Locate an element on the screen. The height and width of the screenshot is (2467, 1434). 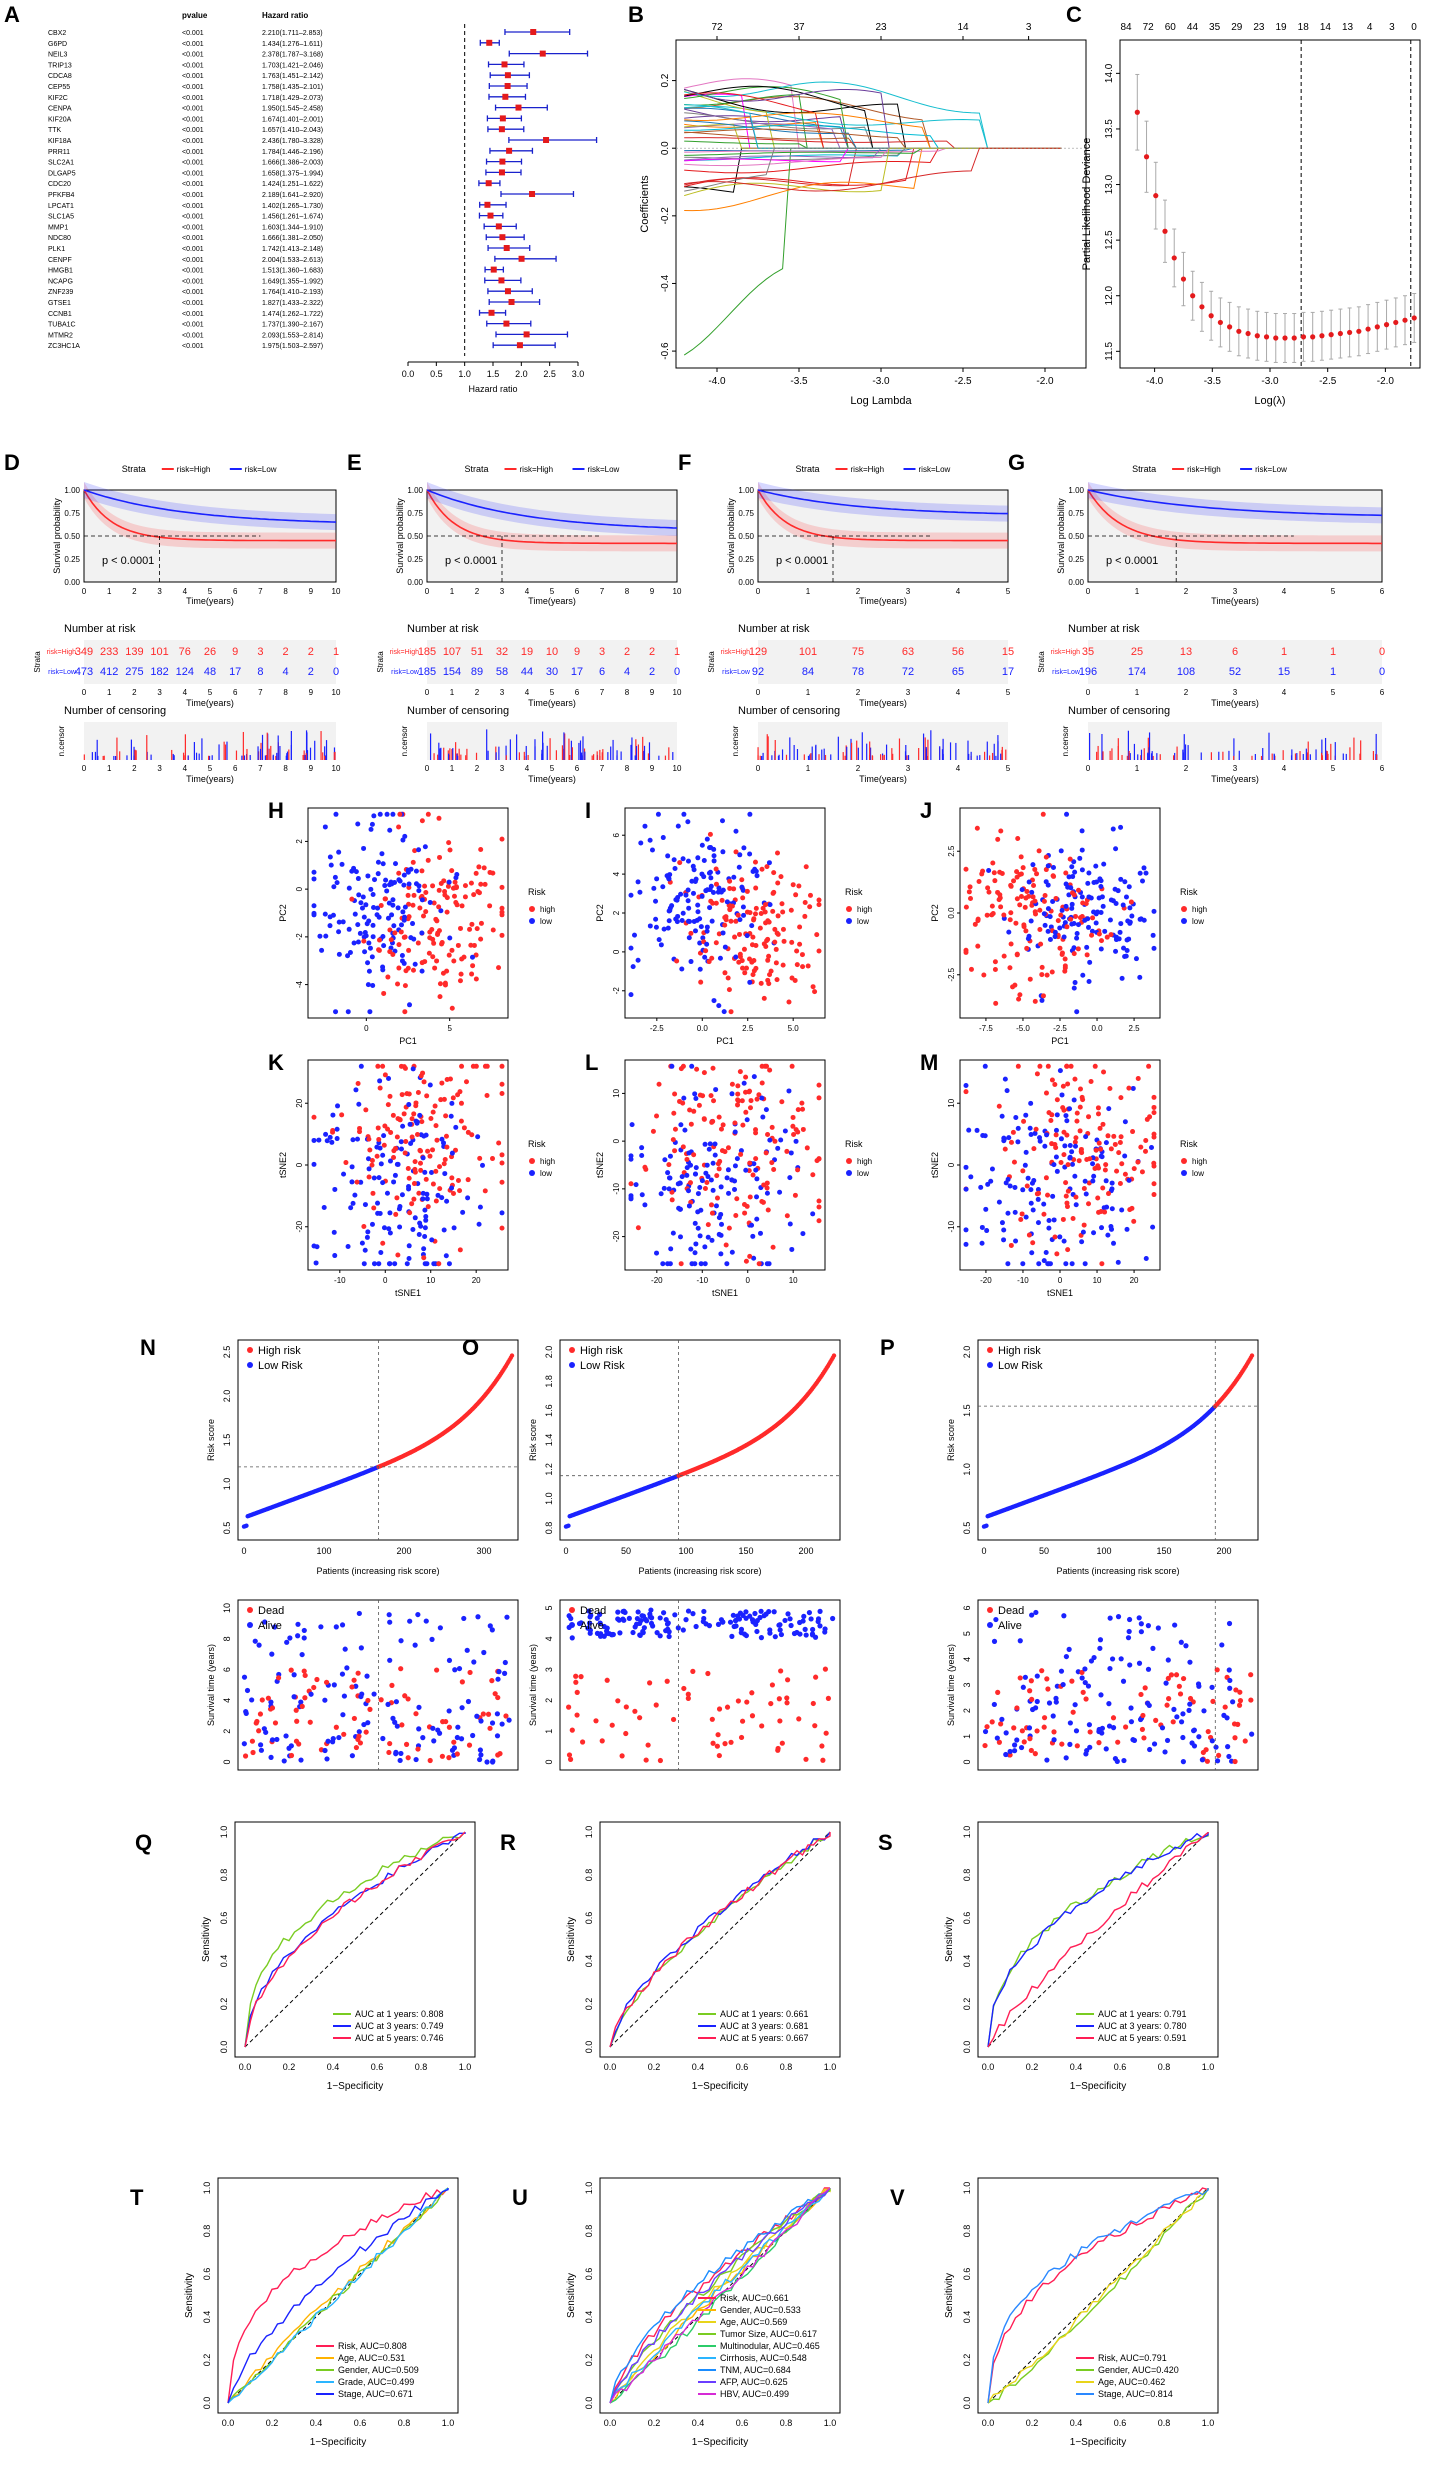
deviance-point is located at coordinates (1359, 331).